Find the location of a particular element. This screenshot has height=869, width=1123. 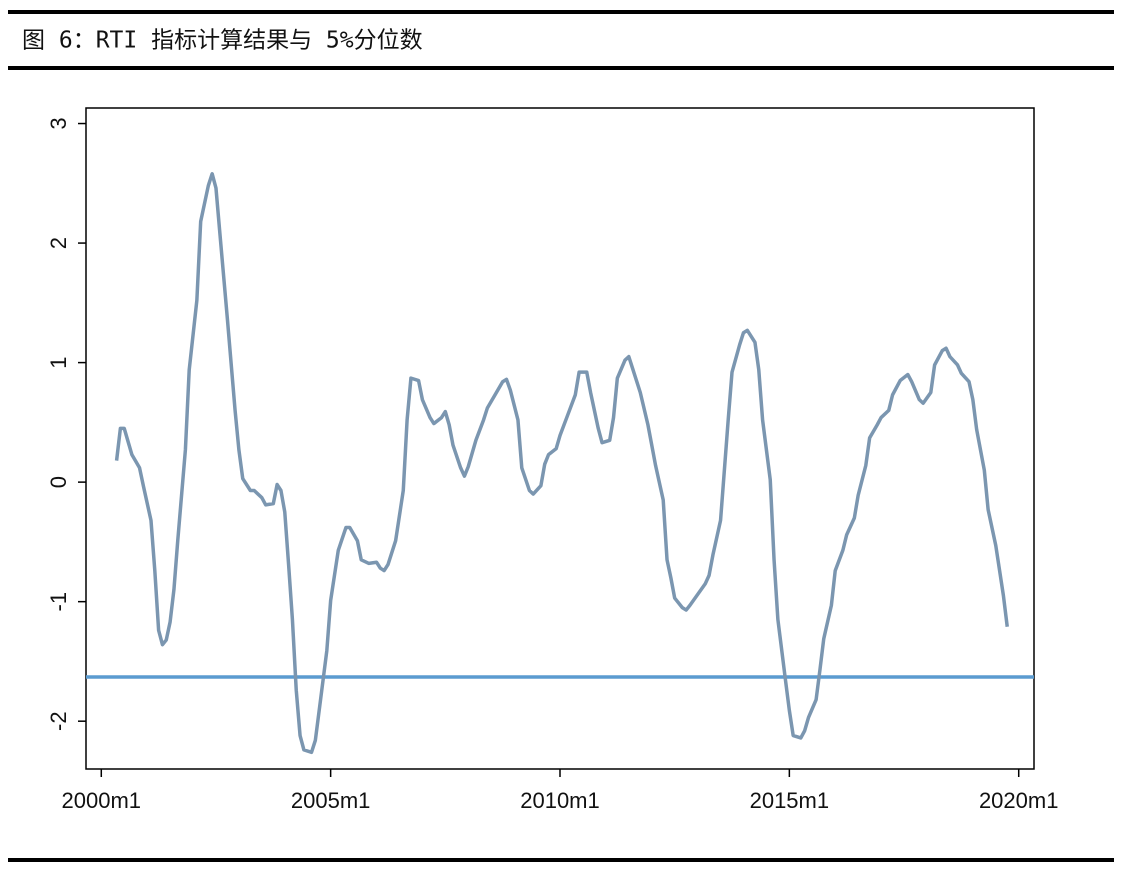

y-tick-label: 3 is located at coordinates (58, 123).